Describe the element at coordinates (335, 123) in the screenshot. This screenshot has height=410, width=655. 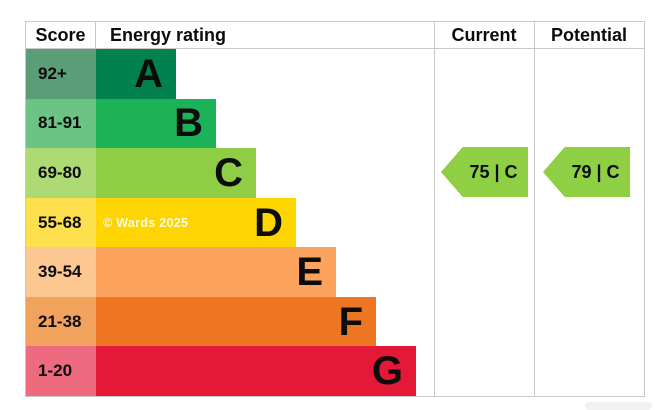
I see `band-row-b: 81-91 B` at that location.